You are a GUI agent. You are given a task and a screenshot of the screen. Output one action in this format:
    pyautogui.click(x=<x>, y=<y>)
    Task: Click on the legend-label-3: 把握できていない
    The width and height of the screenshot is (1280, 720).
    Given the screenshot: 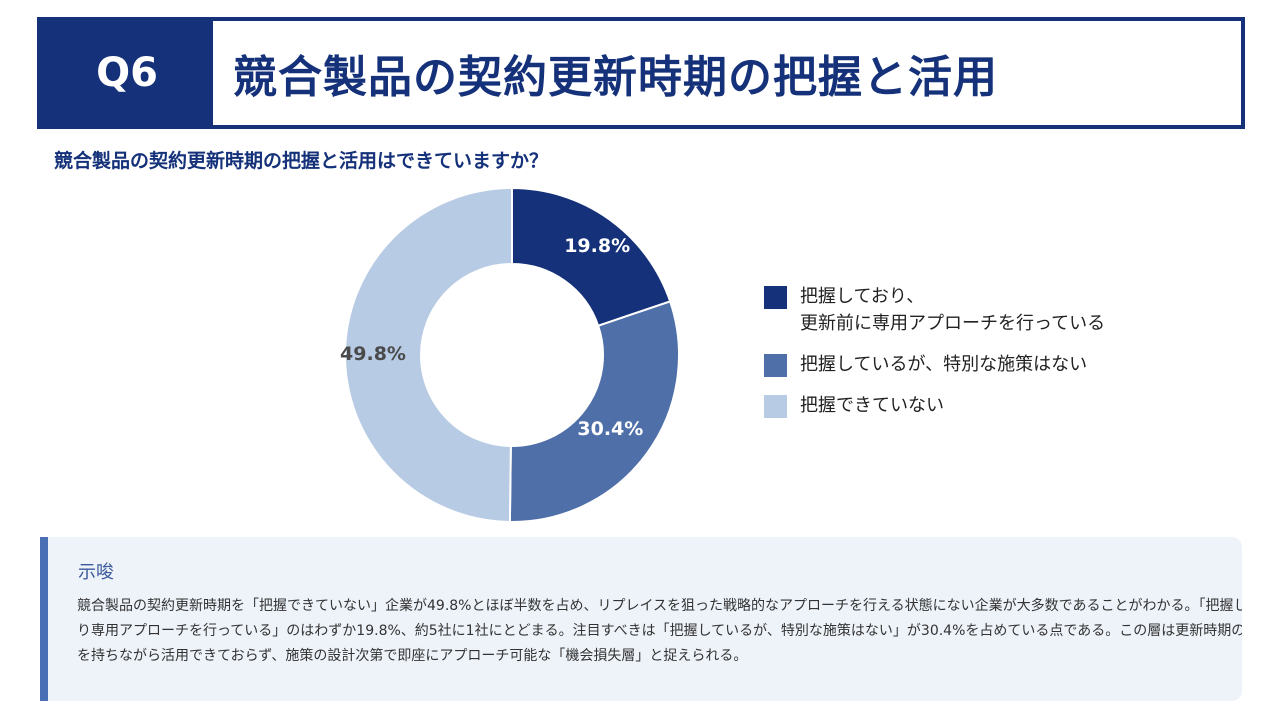 What is the action you would take?
    pyautogui.click(x=872, y=405)
    